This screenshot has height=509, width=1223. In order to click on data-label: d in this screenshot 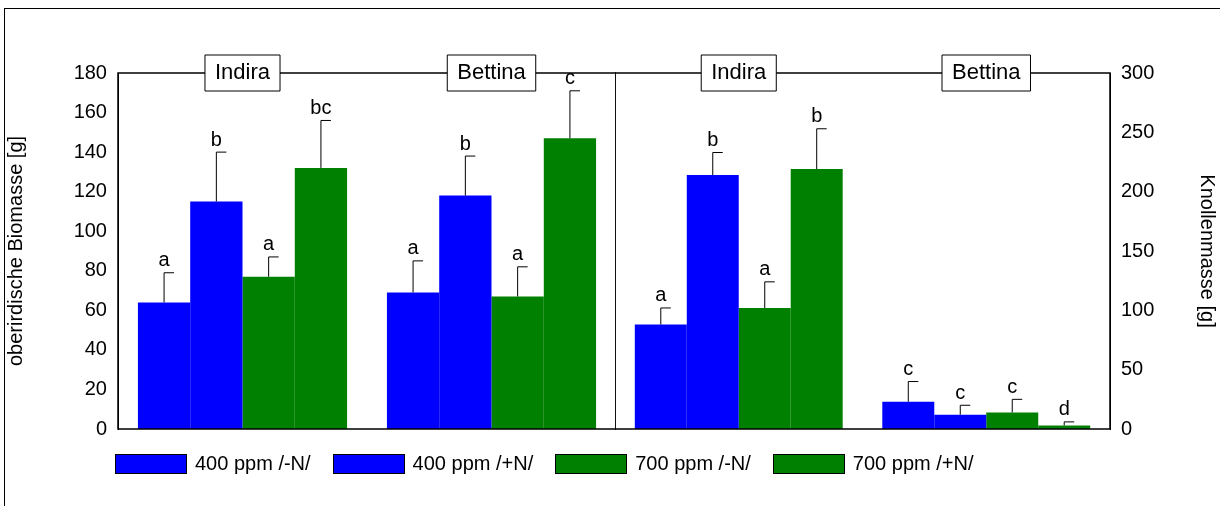, I will do `click(1064, 408)`.